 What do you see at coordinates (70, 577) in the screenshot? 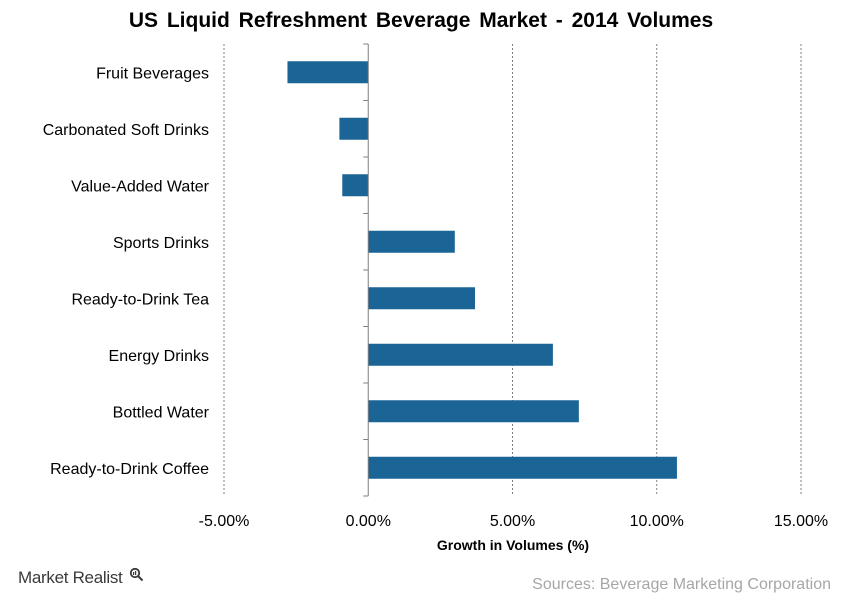
I see `brand-logo: Market Realist` at bounding box center [70, 577].